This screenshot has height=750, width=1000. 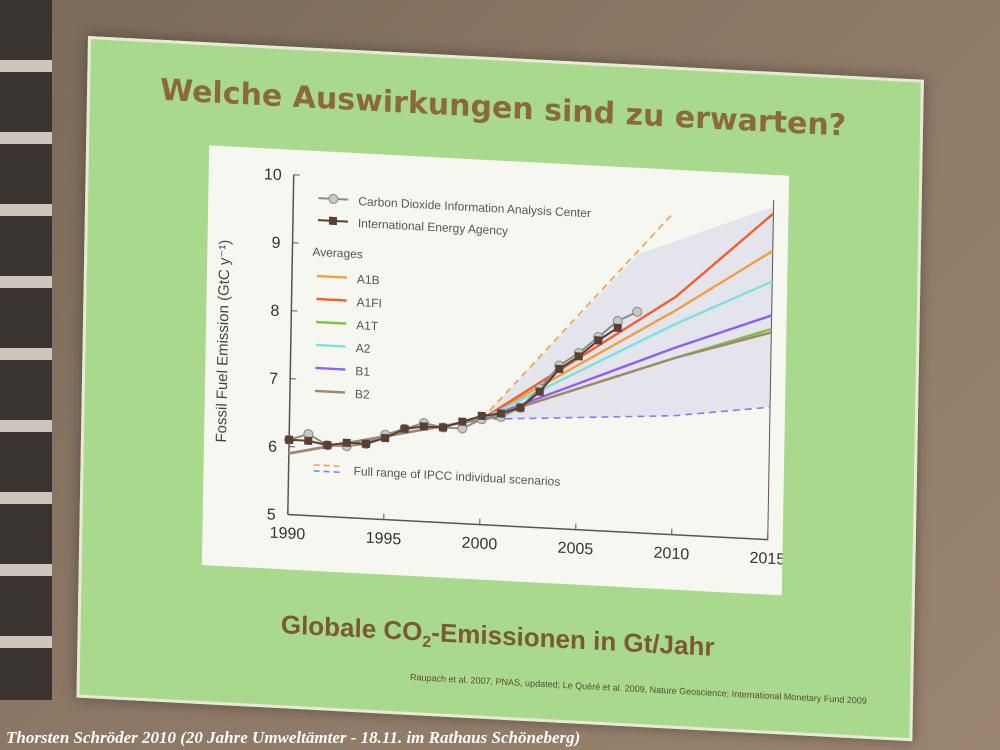 What do you see at coordinates (333, 221) in the screenshot?
I see `legend-marker-iea` at bounding box center [333, 221].